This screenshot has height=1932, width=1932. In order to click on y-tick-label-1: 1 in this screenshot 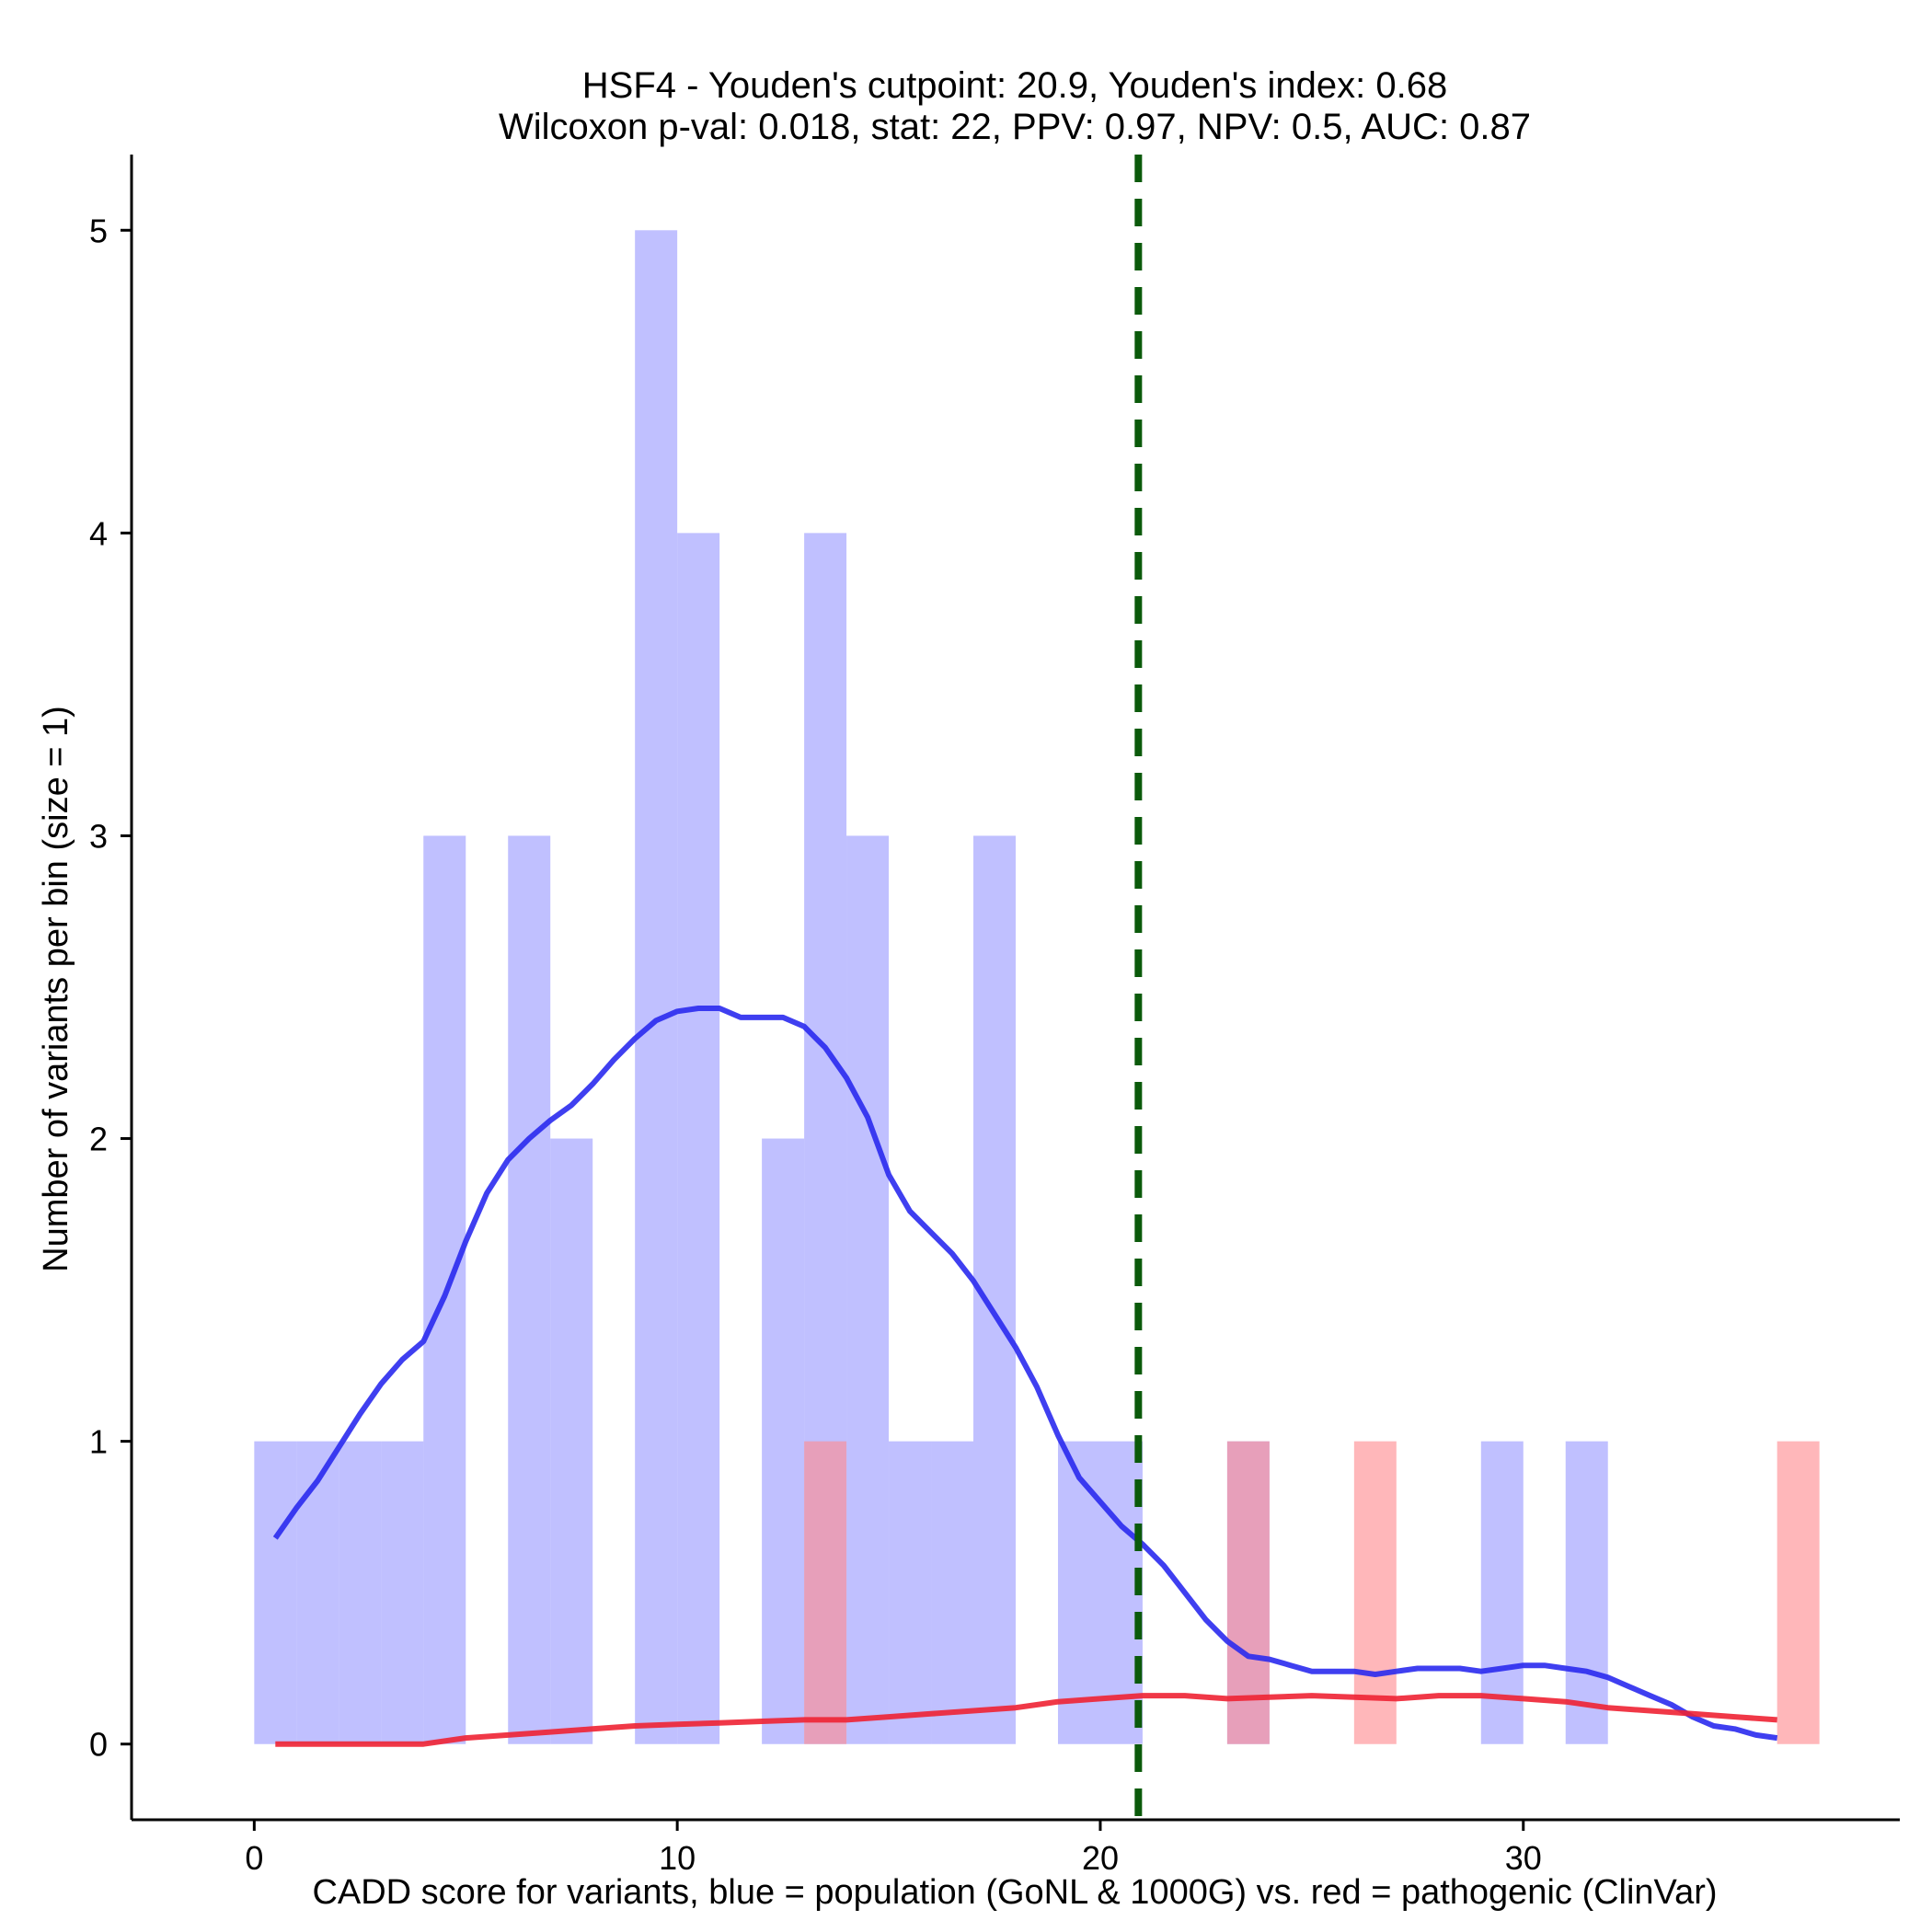, I will do `click(98, 1442)`.